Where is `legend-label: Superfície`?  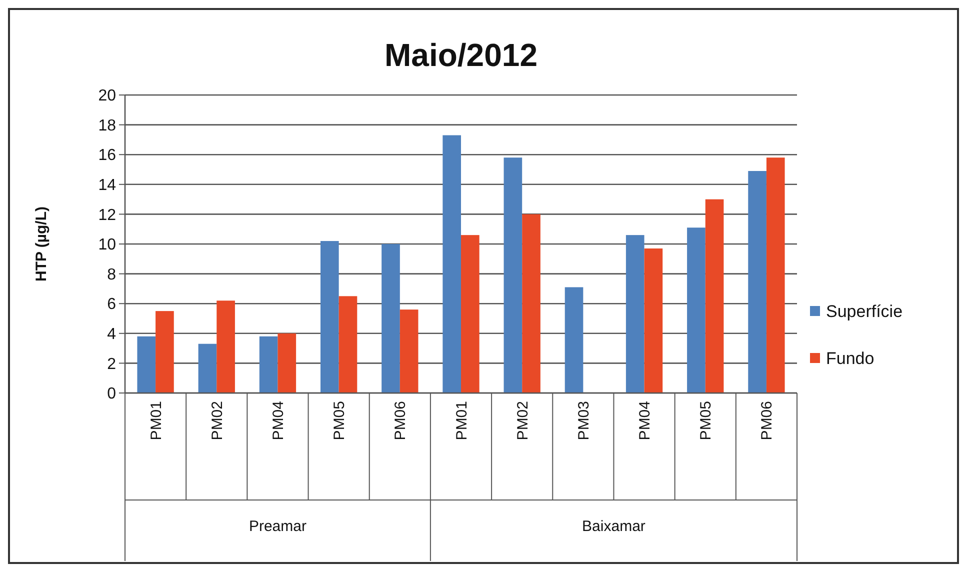 legend-label: Superfície is located at coordinates (864, 311).